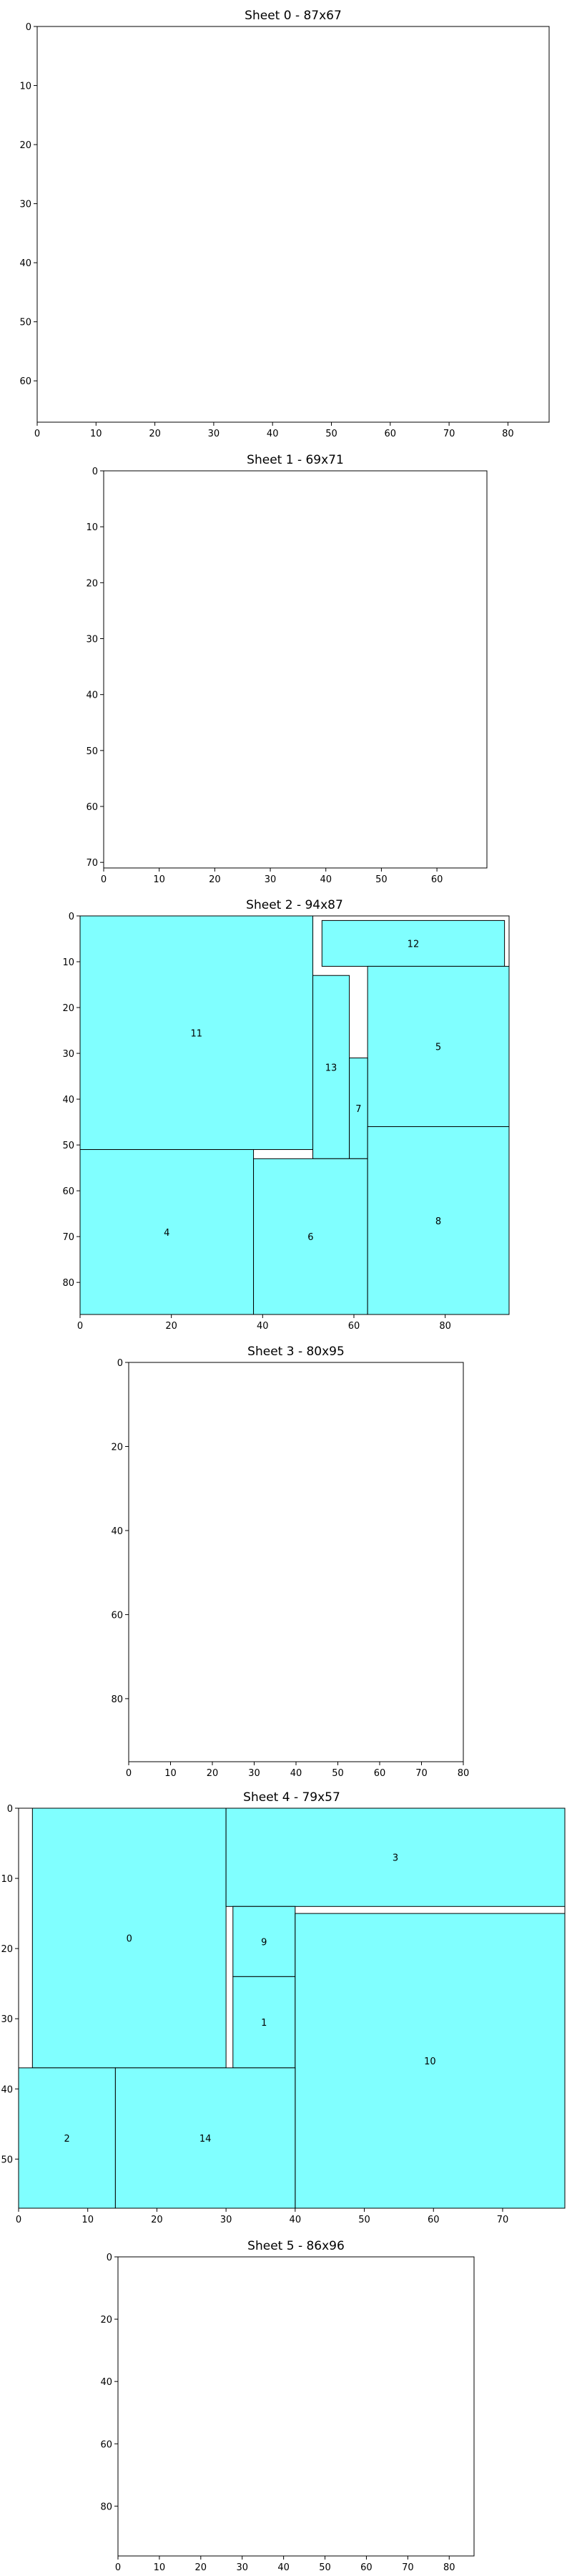 The image size is (572, 2576). Describe the element at coordinates (68, 1237) in the screenshot. I see `y-tick-label: 70` at that location.